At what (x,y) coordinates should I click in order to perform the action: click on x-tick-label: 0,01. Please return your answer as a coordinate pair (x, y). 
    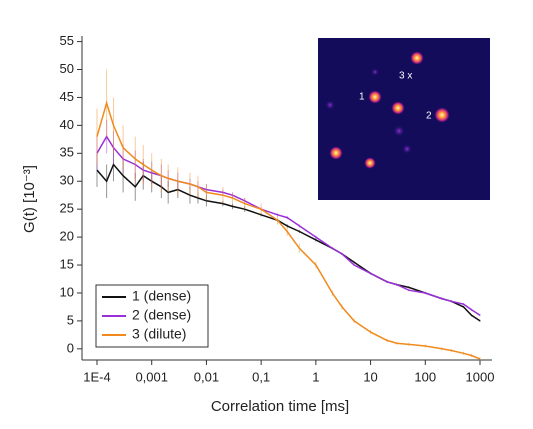
    Looking at the image, I should click on (206, 376).